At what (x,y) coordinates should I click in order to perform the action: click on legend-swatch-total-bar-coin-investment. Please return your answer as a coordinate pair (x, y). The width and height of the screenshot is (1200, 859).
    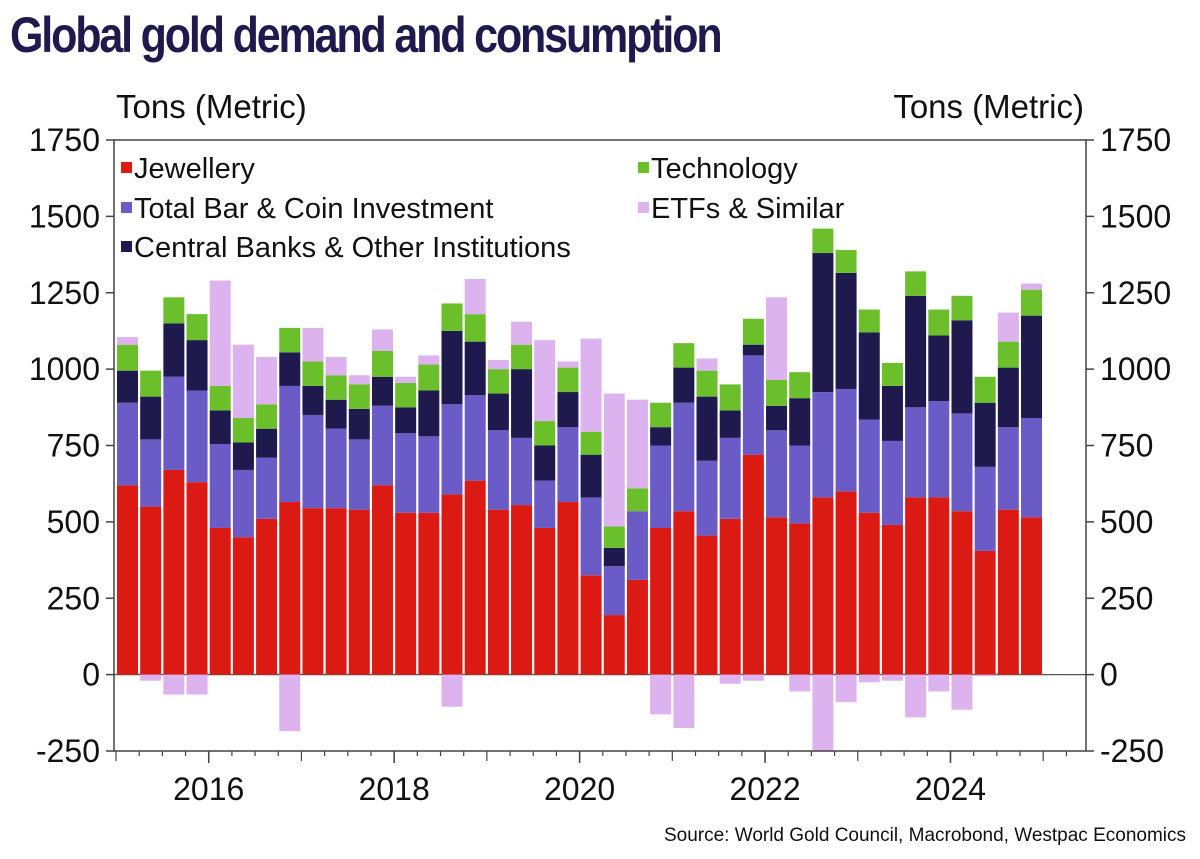
    Looking at the image, I should click on (126, 207).